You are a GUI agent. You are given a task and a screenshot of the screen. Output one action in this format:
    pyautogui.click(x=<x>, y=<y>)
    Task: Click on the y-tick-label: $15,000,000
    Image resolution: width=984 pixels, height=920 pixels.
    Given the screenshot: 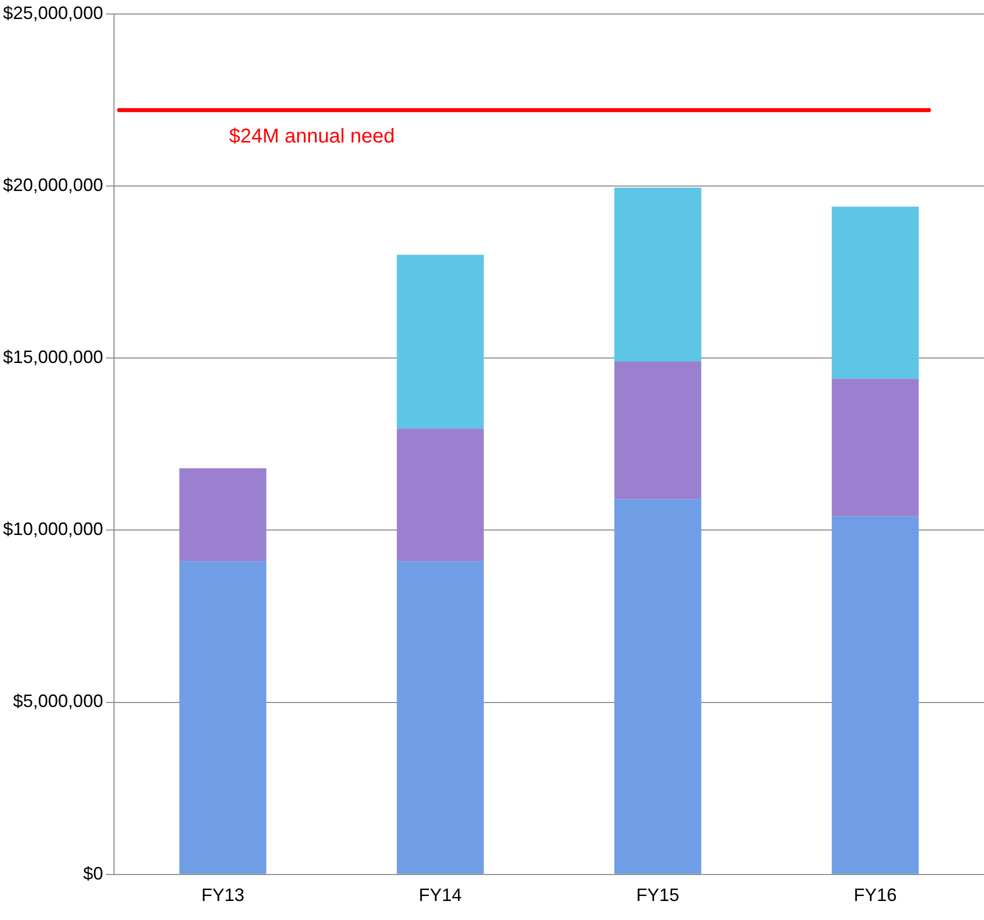 What is the action you would take?
    pyautogui.click(x=53, y=357)
    